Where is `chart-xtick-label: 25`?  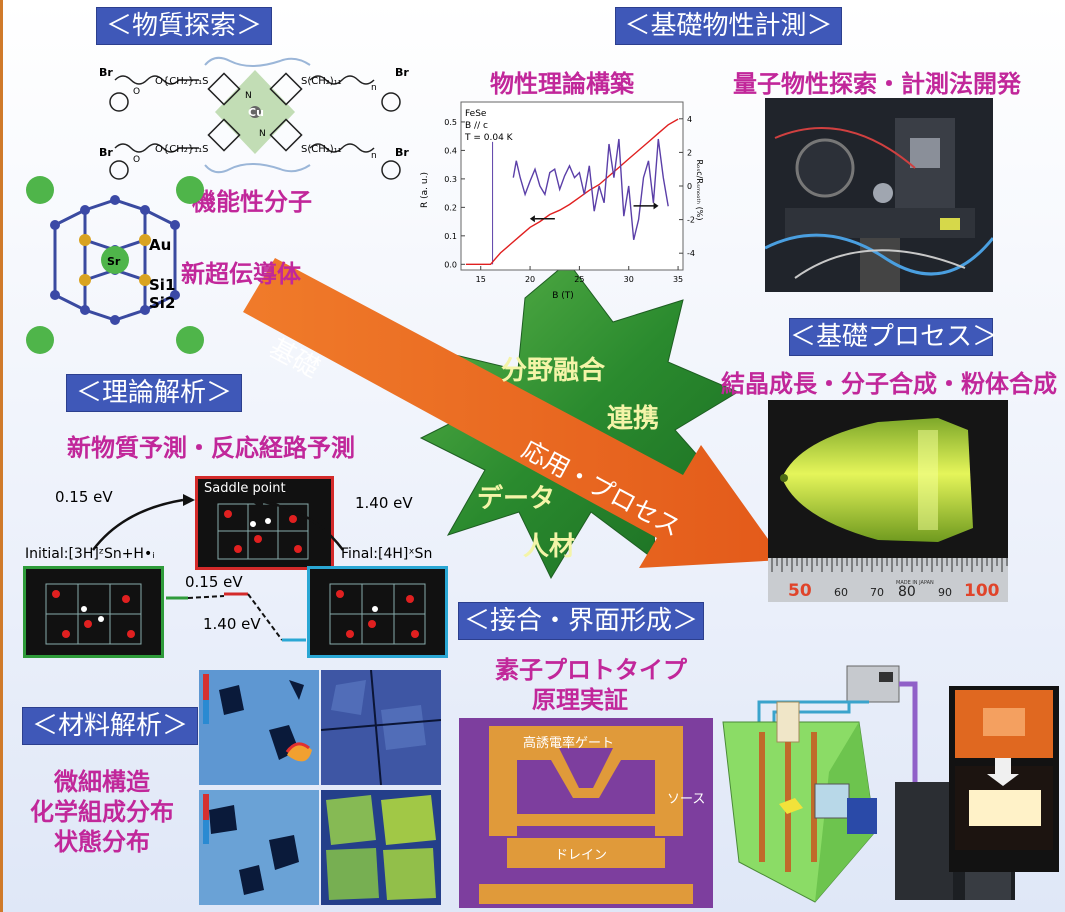 chart-xtick-label: 25 is located at coordinates (579, 279).